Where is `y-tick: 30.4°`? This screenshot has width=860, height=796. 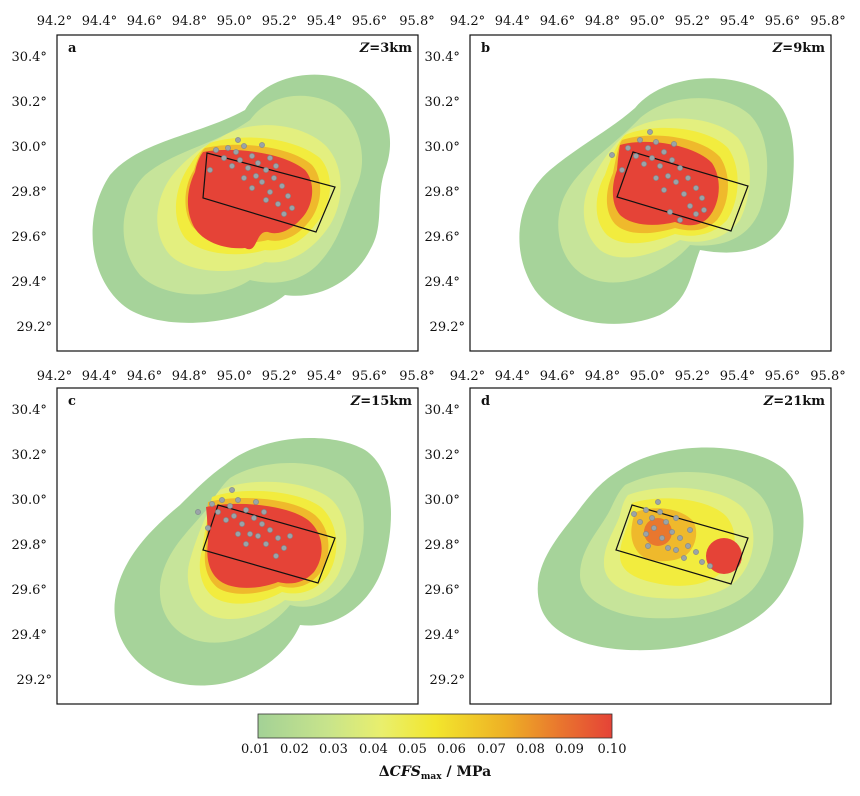
y-tick: 30.4° is located at coordinates (441, 57).